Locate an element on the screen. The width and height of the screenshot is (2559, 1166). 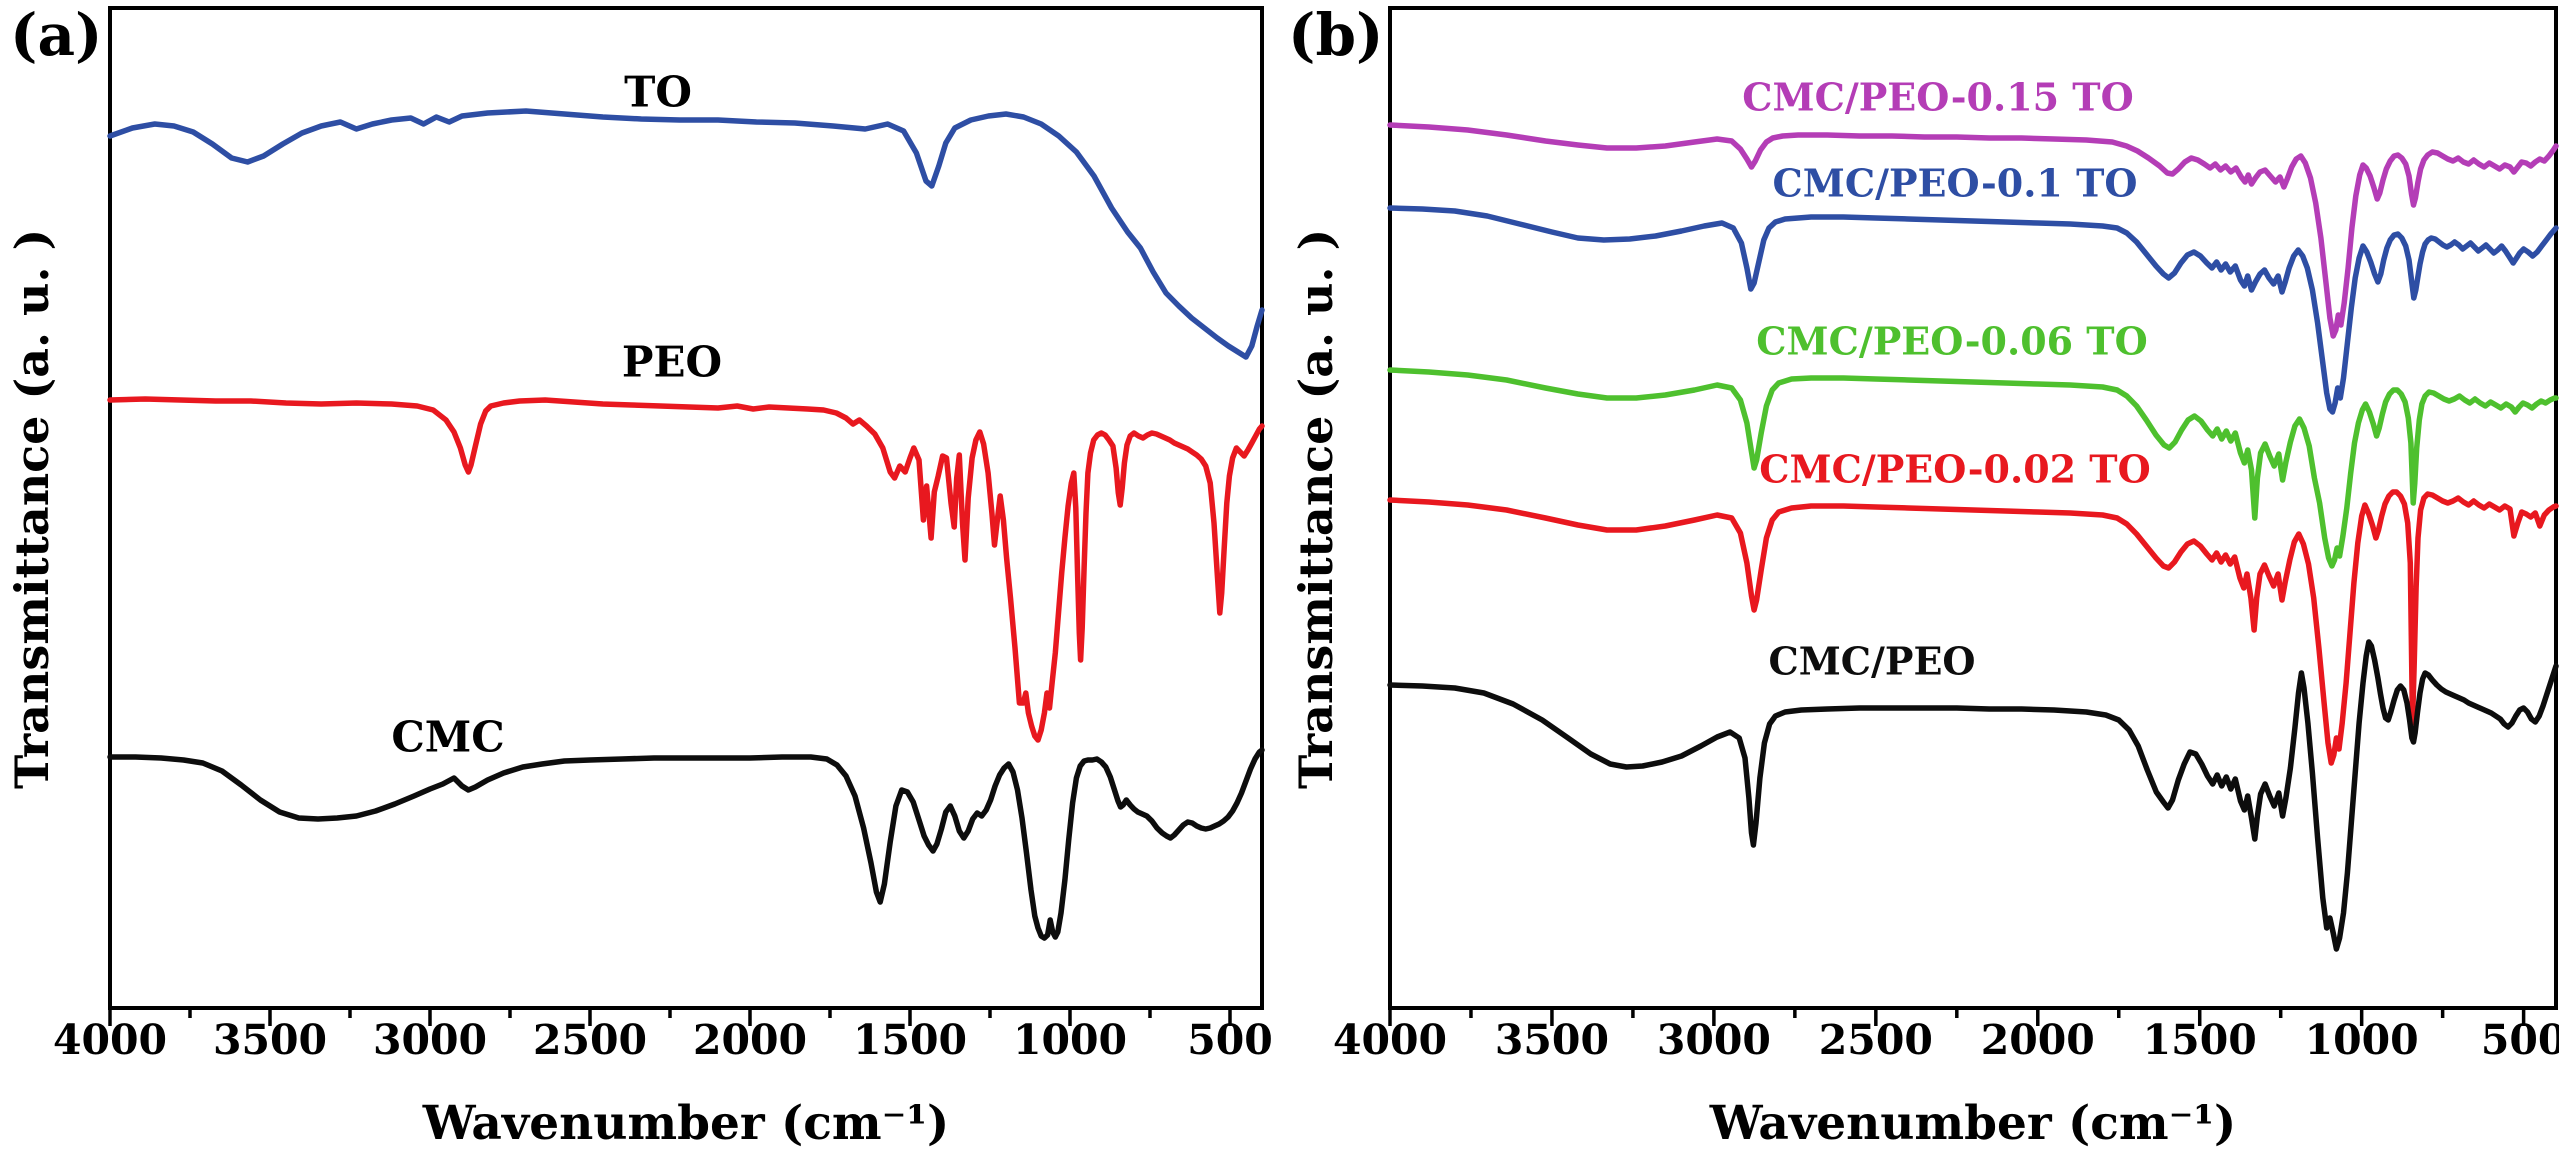
spectrum-curve-cmc-peo is located at coordinates (1973, 795).